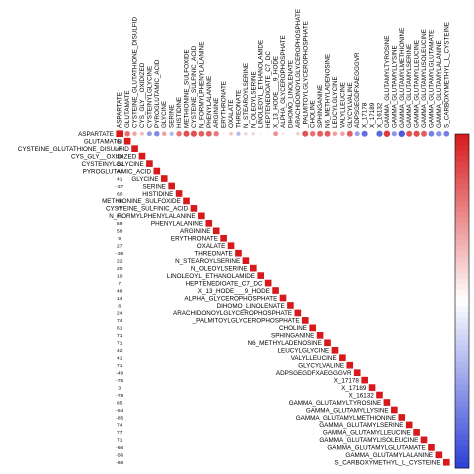 Image resolution: width=474 pixels, height=474 pixels. Describe the element at coordinates (424, 78) in the screenshot. I see `column-label: GAMMA_GLUTAMYLISOLEUCINE` at that location.